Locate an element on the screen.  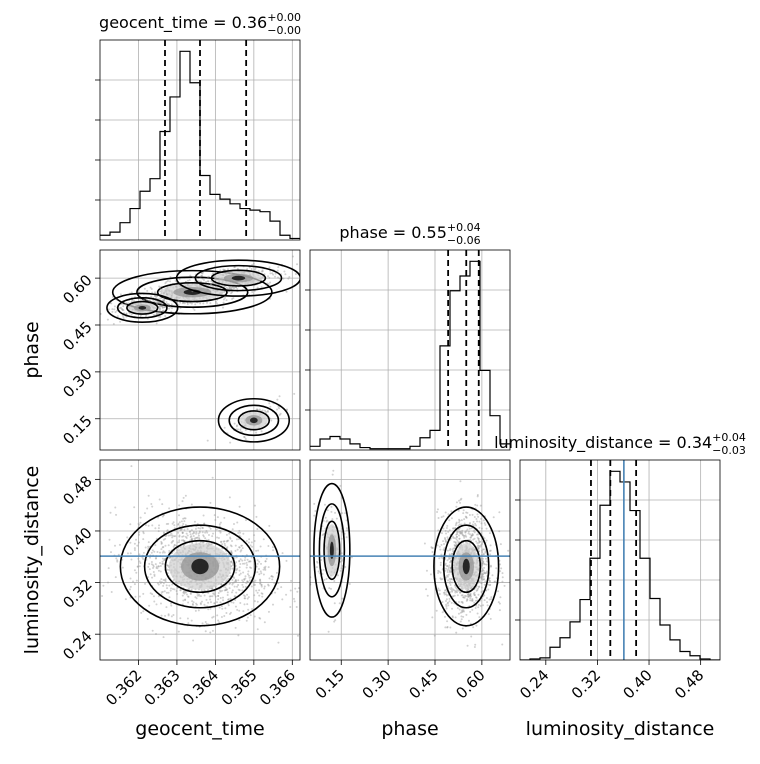
y-tick-label-luminosity_distance: 0.48 is located at coordinates (77, 490).